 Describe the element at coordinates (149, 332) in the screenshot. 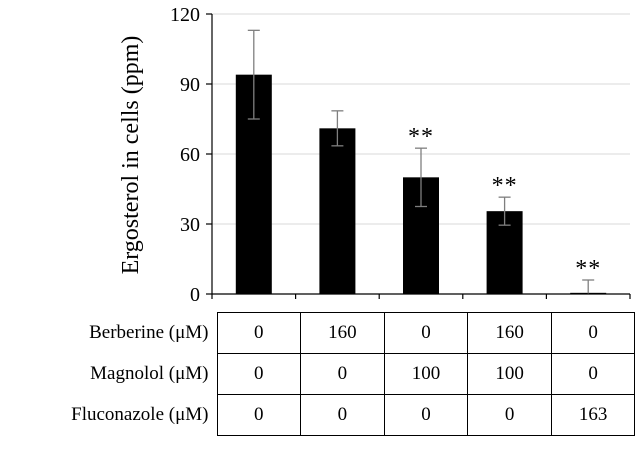

I see `row-label: Berberine (μM)` at that location.